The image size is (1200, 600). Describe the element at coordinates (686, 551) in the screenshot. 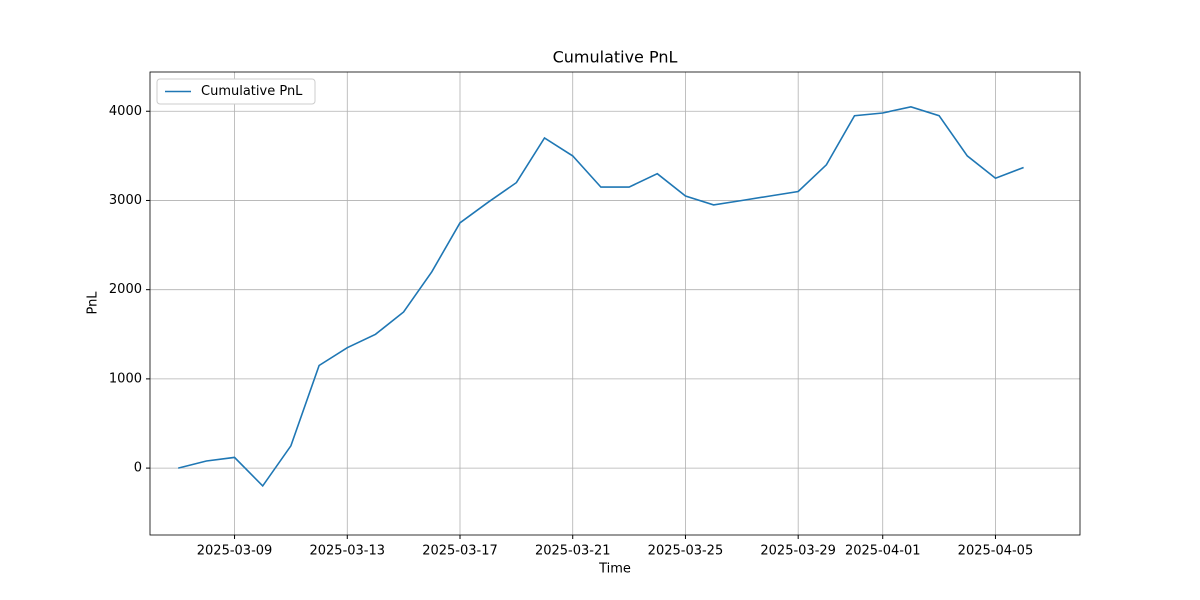

I see `x-tick-label: 2025-03-25` at that location.